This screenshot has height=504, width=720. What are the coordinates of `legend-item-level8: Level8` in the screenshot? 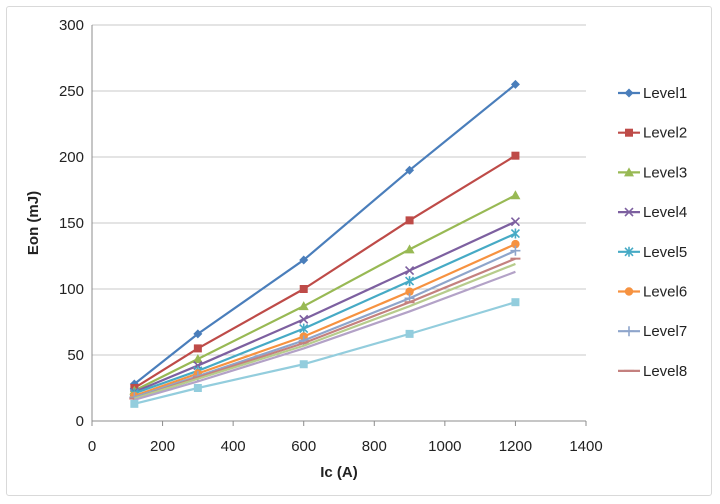 It's located at (652, 371).